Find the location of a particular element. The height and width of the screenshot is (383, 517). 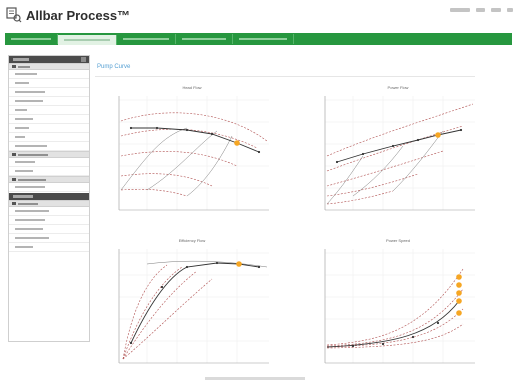

chart-title: Head Flow is located at coordinates (192, 87).